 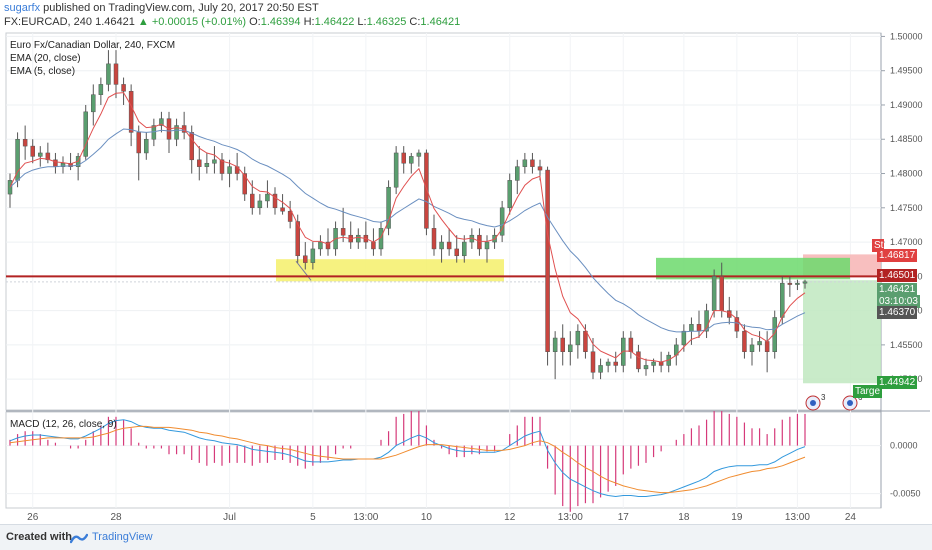 What do you see at coordinates (427, 517) in the screenshot?
I see `time-tick-label: 10` at bounding box center [427, 517].